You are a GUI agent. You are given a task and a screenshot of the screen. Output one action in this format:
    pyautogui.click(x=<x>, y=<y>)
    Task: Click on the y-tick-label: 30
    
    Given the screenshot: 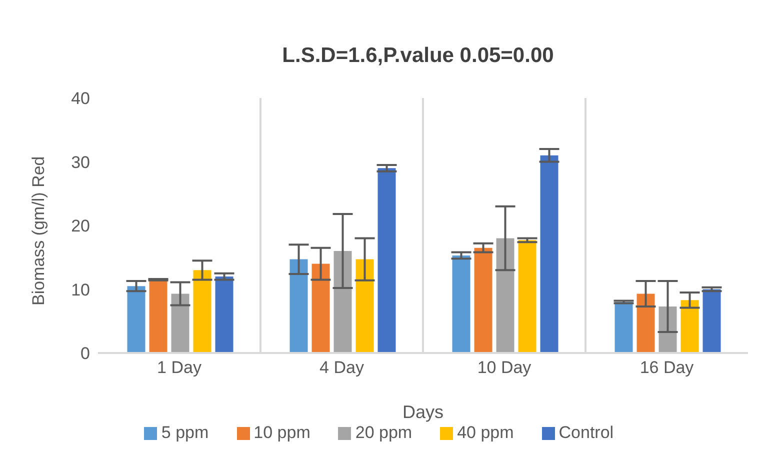 What is the action you would take?
    pyautogui.click(x=80, y=162)
    